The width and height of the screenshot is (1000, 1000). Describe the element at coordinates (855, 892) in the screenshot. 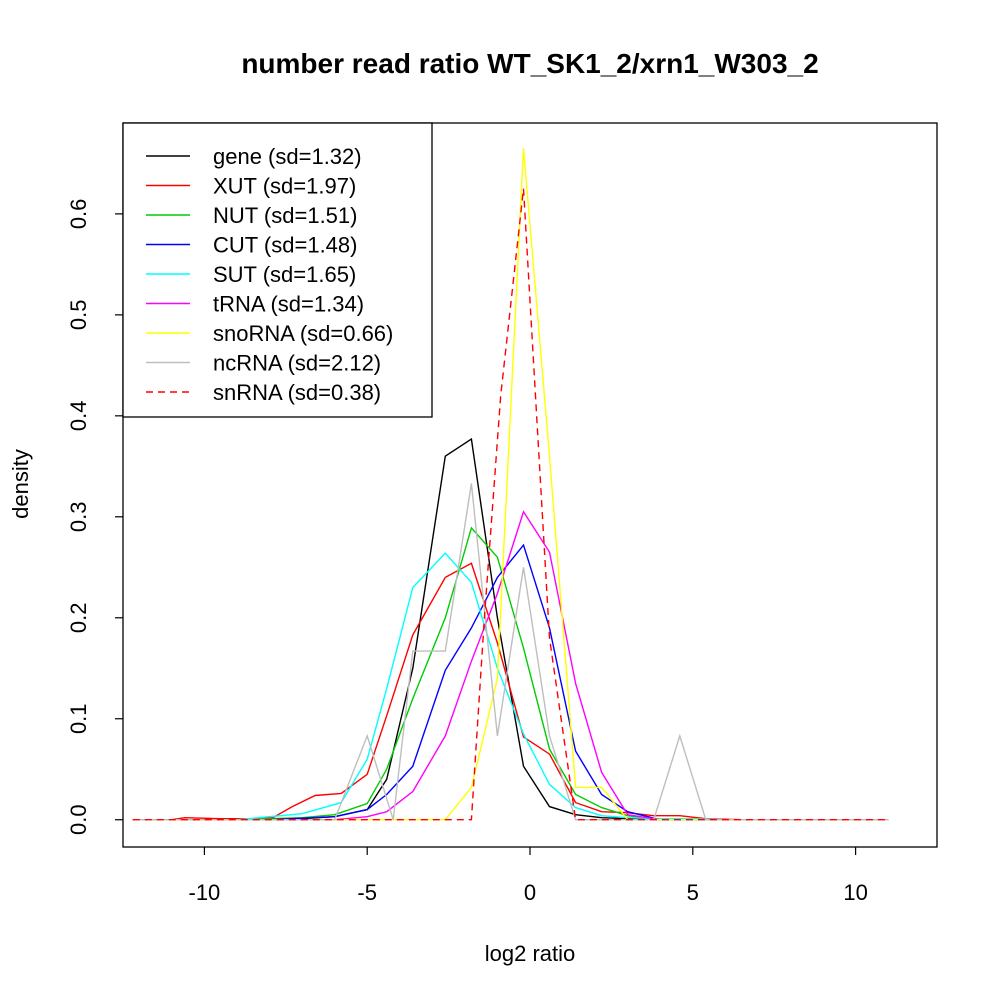

I see `x-tick-label: 10` at that location.